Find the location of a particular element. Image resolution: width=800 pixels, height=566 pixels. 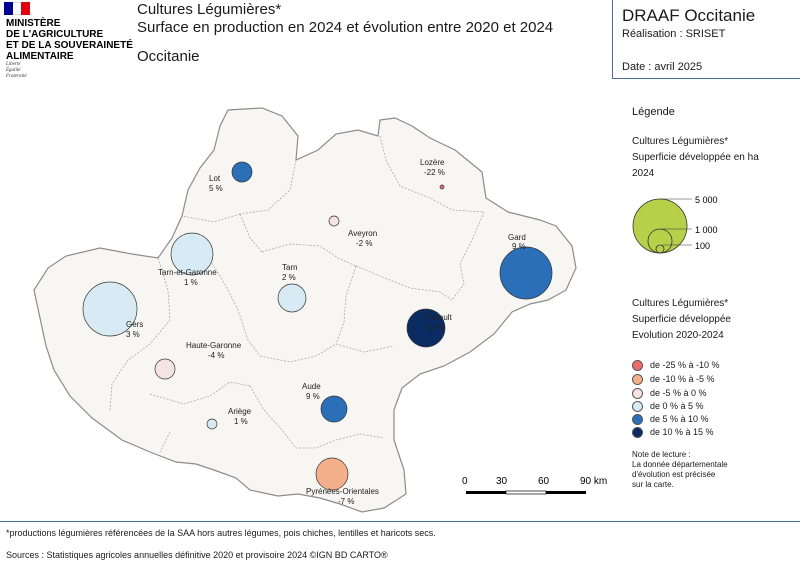

motto-line: Fraternité is located at coordinates (16, 76).